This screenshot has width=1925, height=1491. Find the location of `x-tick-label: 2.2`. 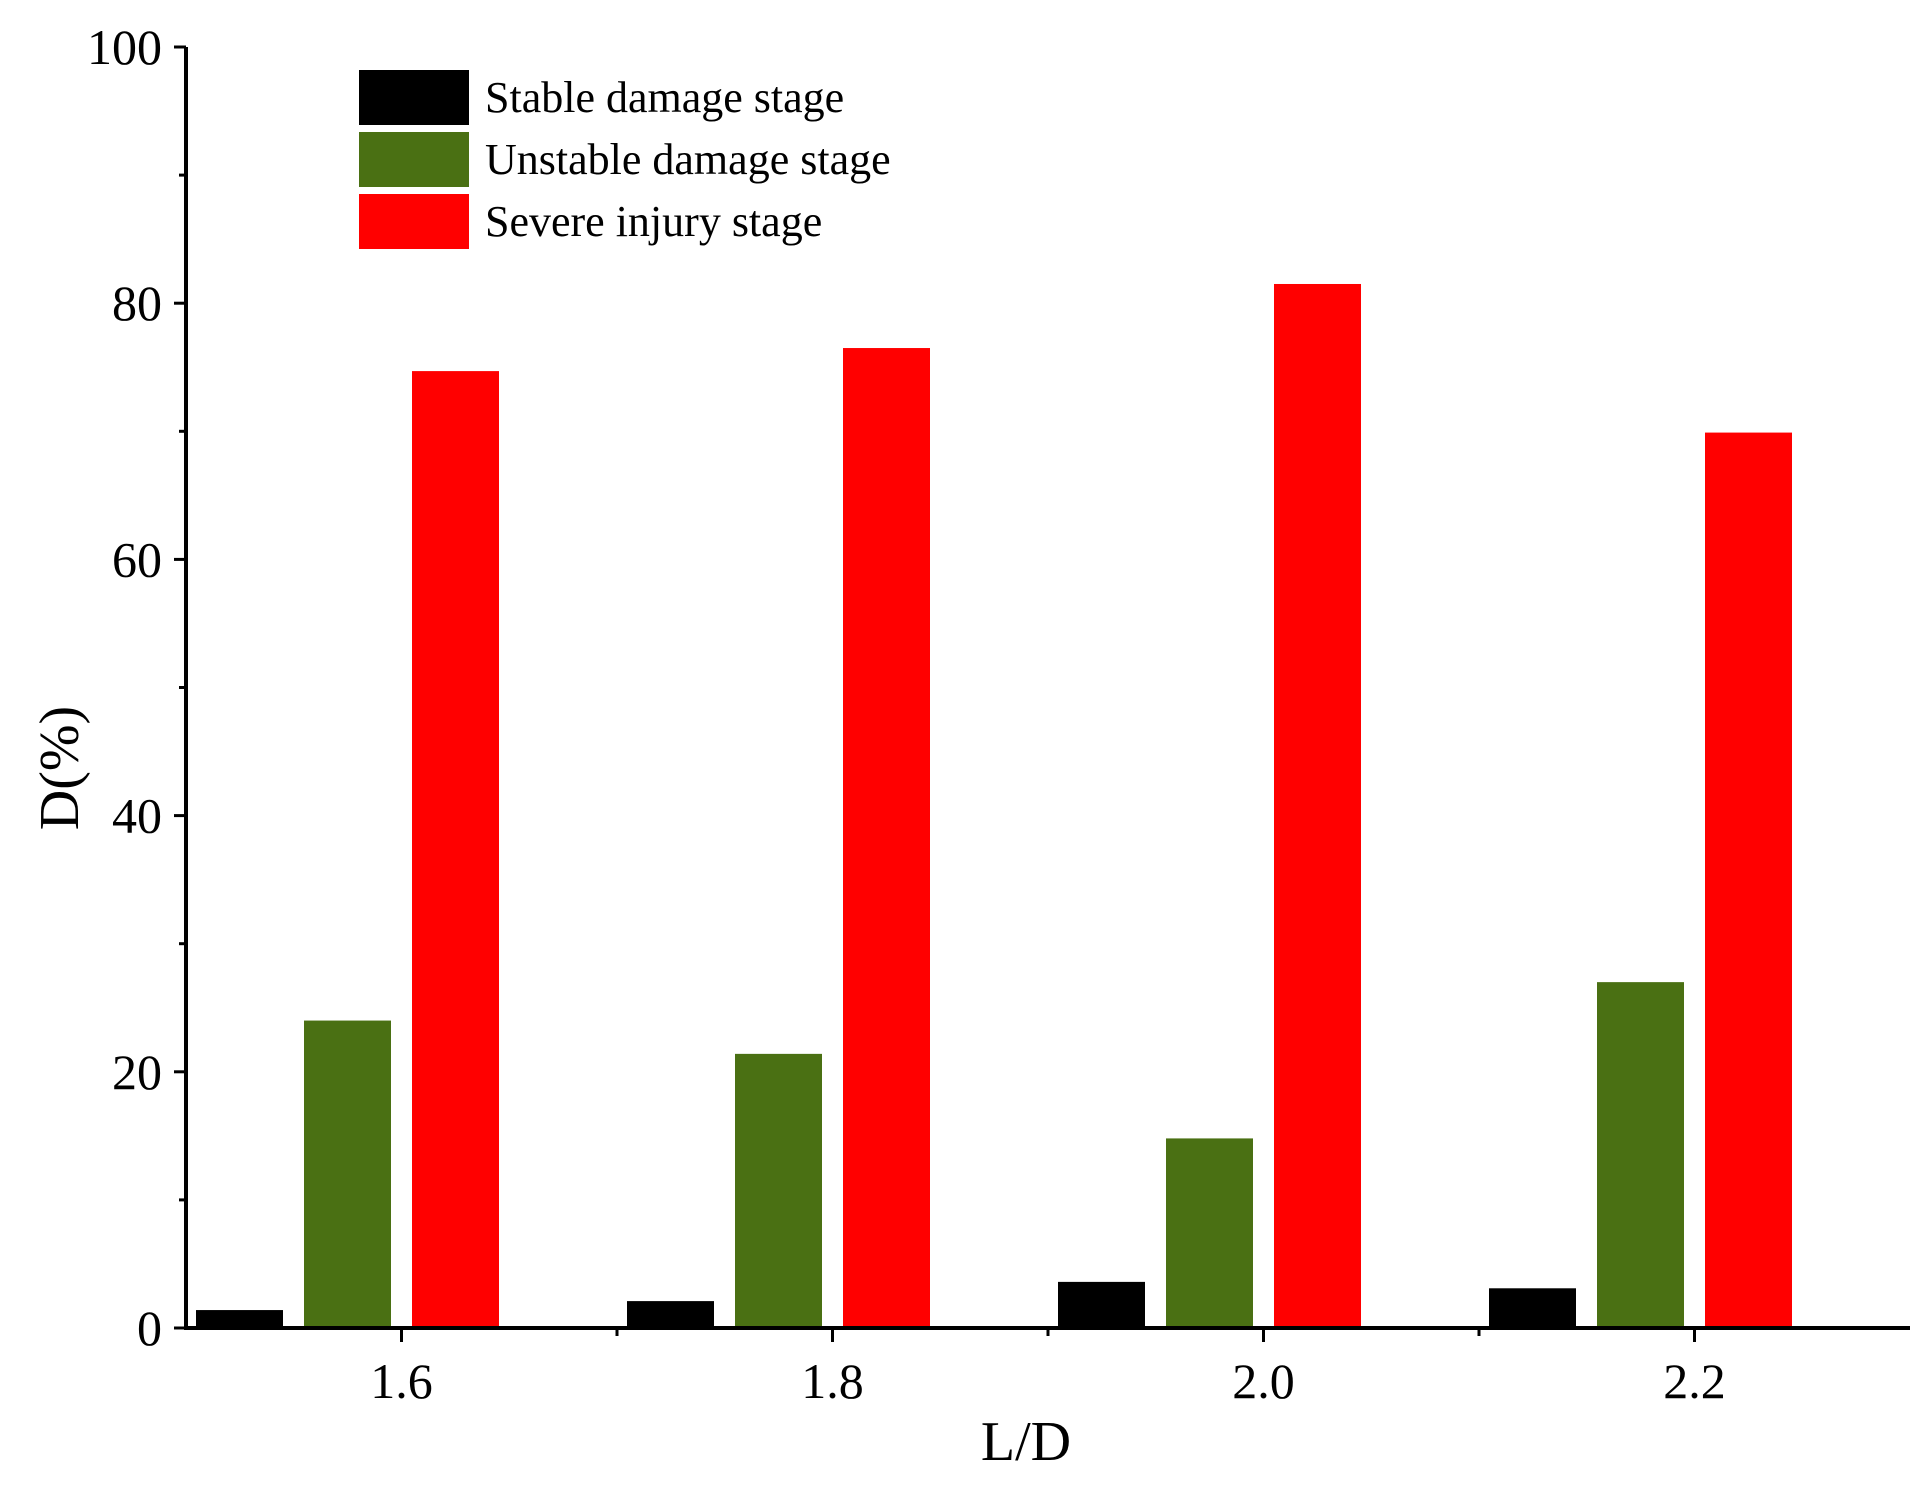

x-tick-label: 2.2 is located at coordinates (1694, 1381).